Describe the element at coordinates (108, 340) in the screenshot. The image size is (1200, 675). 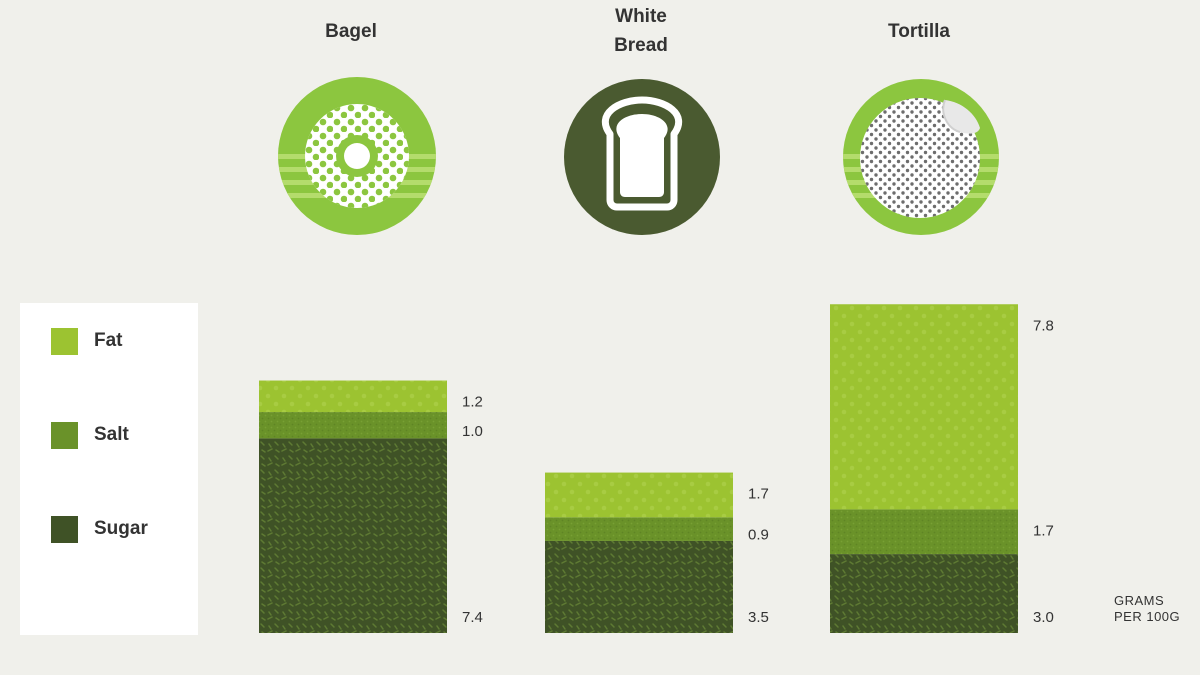
I see `legend-label-fat: Fat` at that location.